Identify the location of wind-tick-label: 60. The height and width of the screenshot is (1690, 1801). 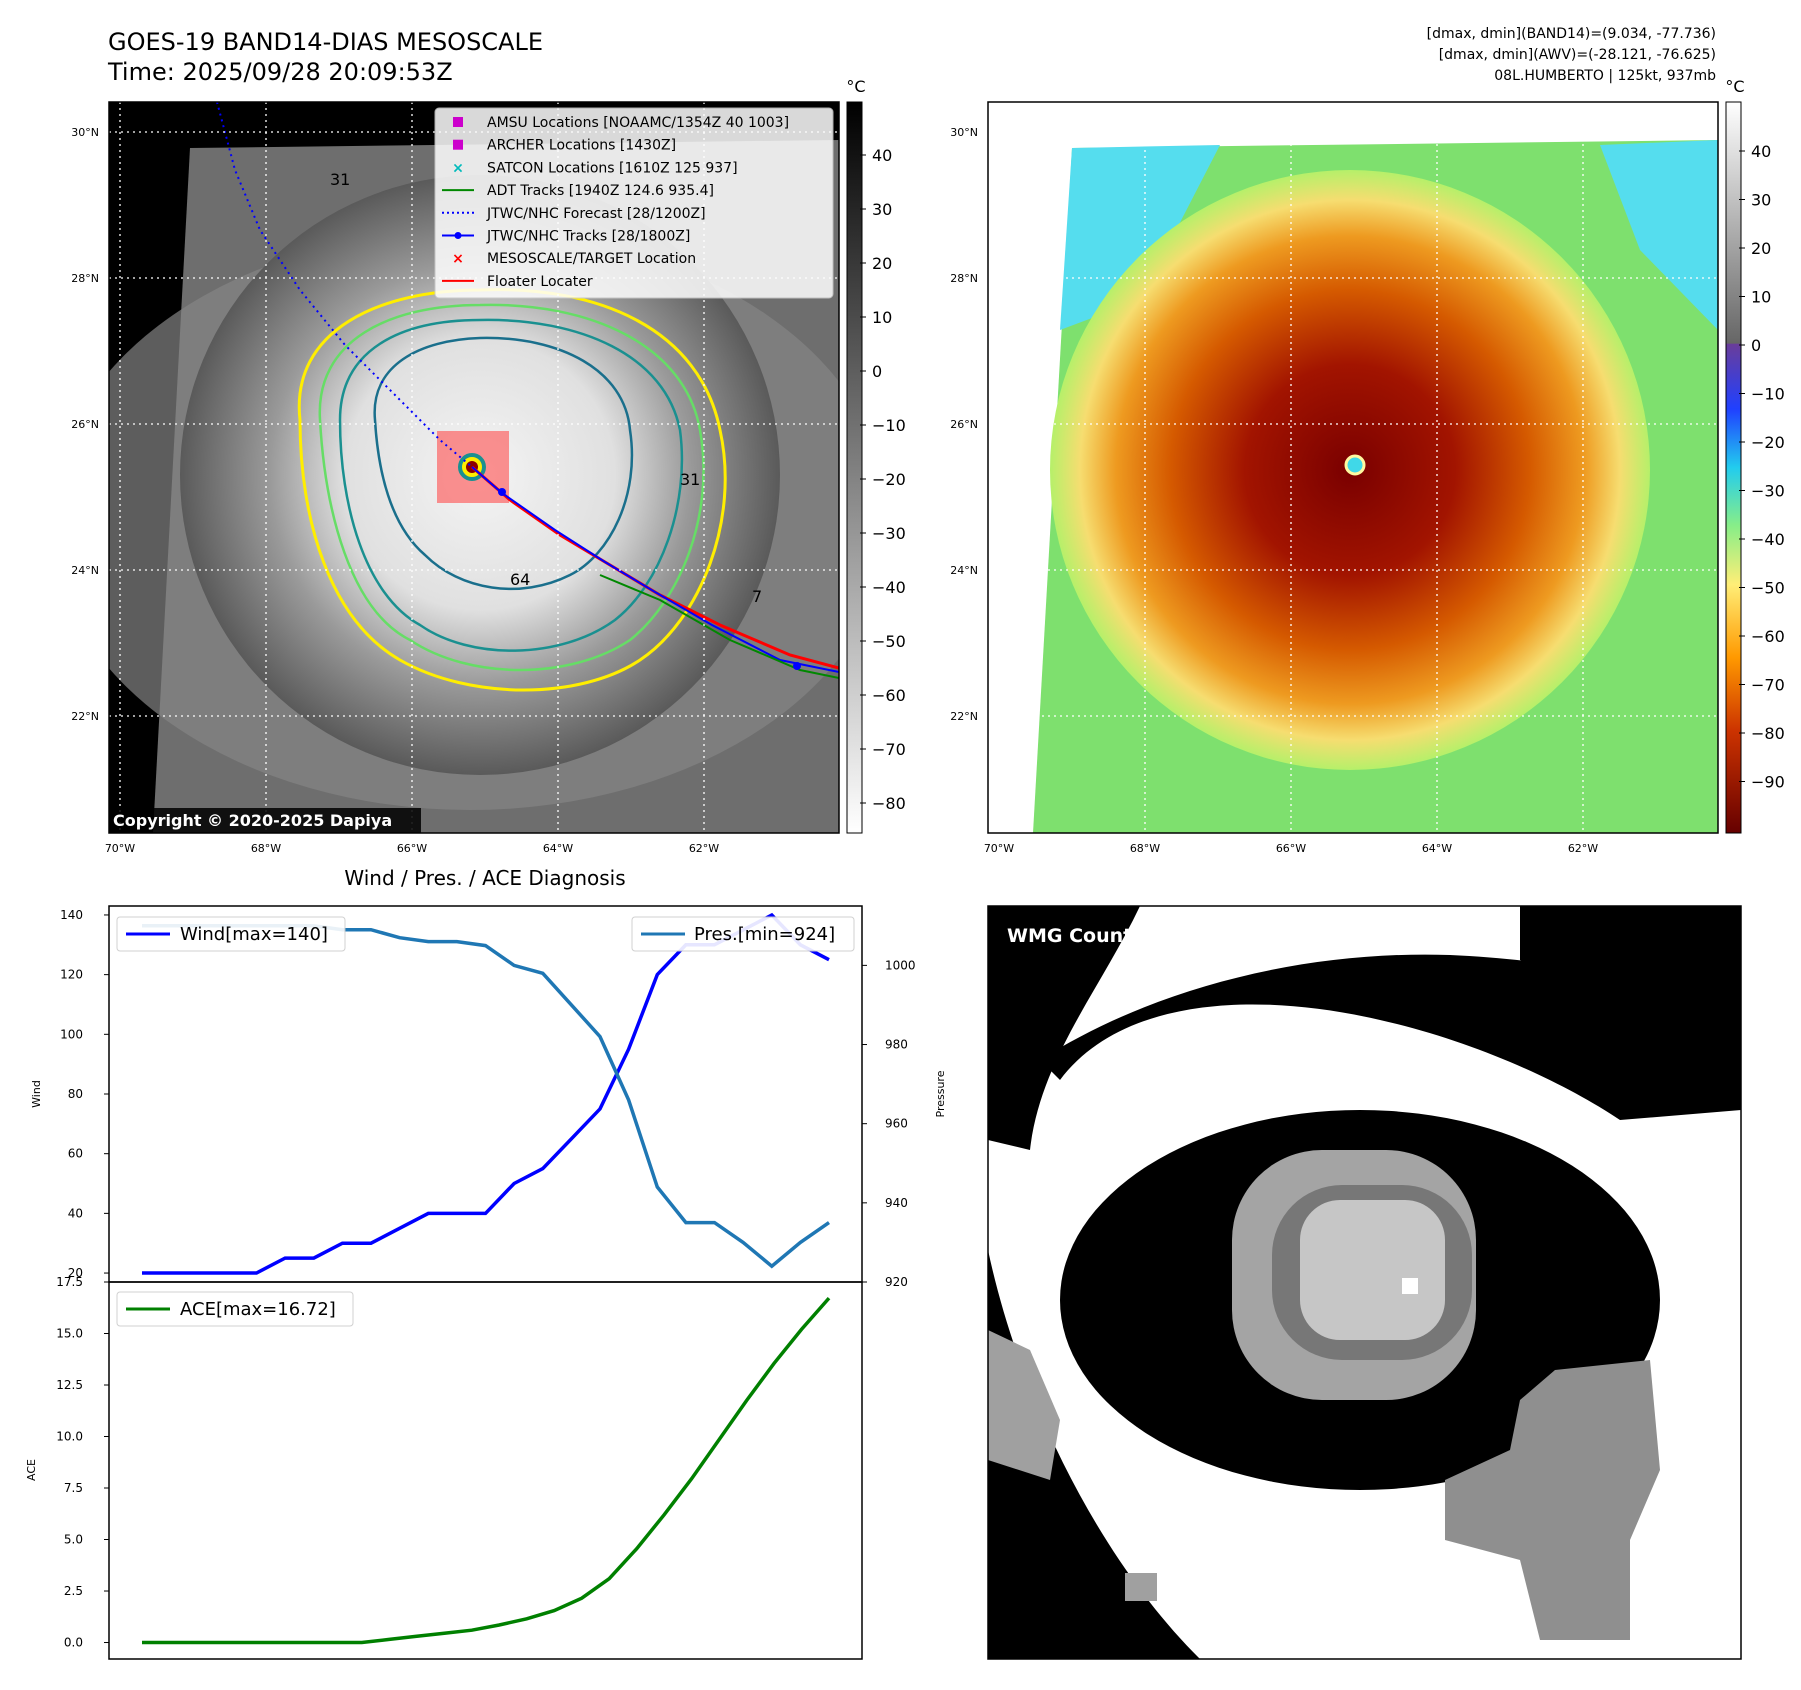
(75, 1154).